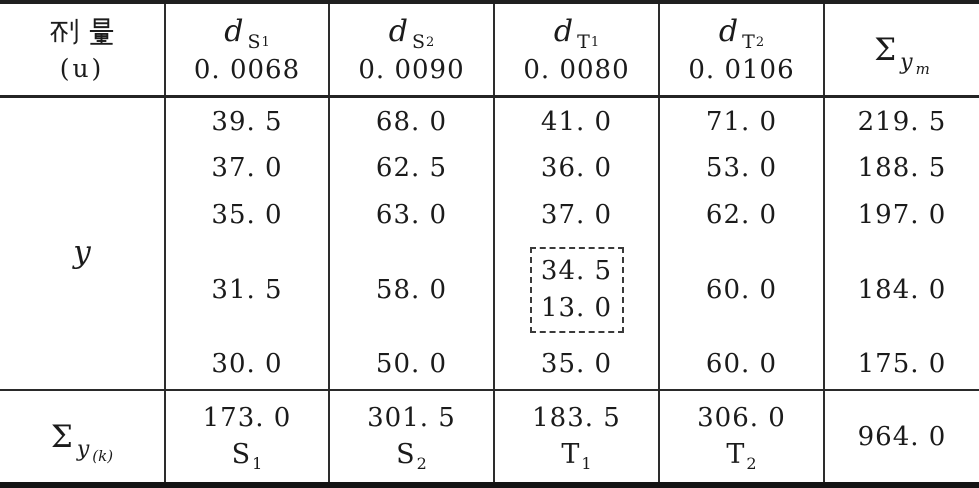 The image size is (979, 488). Describe the element at coordinates (411, 289) in the screenshot. I see `value-cell: 58. 0` at that location.